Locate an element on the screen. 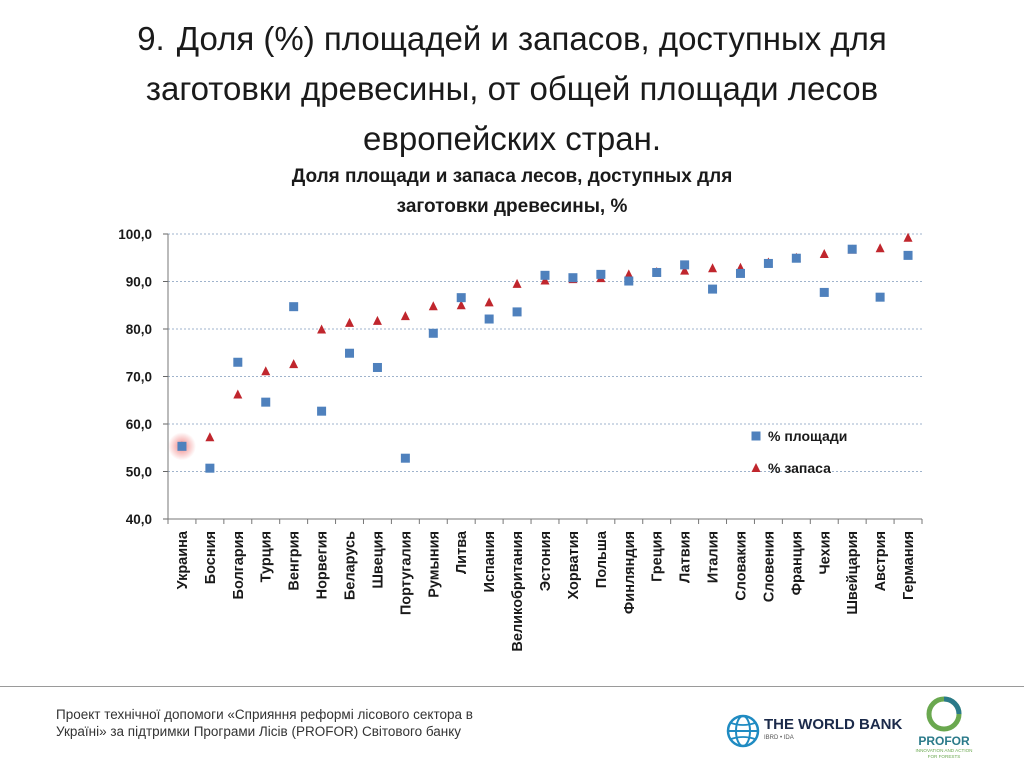 The height and width of the screenshot is (768, 1024). footer-divider is located at coordinates (512, 686).